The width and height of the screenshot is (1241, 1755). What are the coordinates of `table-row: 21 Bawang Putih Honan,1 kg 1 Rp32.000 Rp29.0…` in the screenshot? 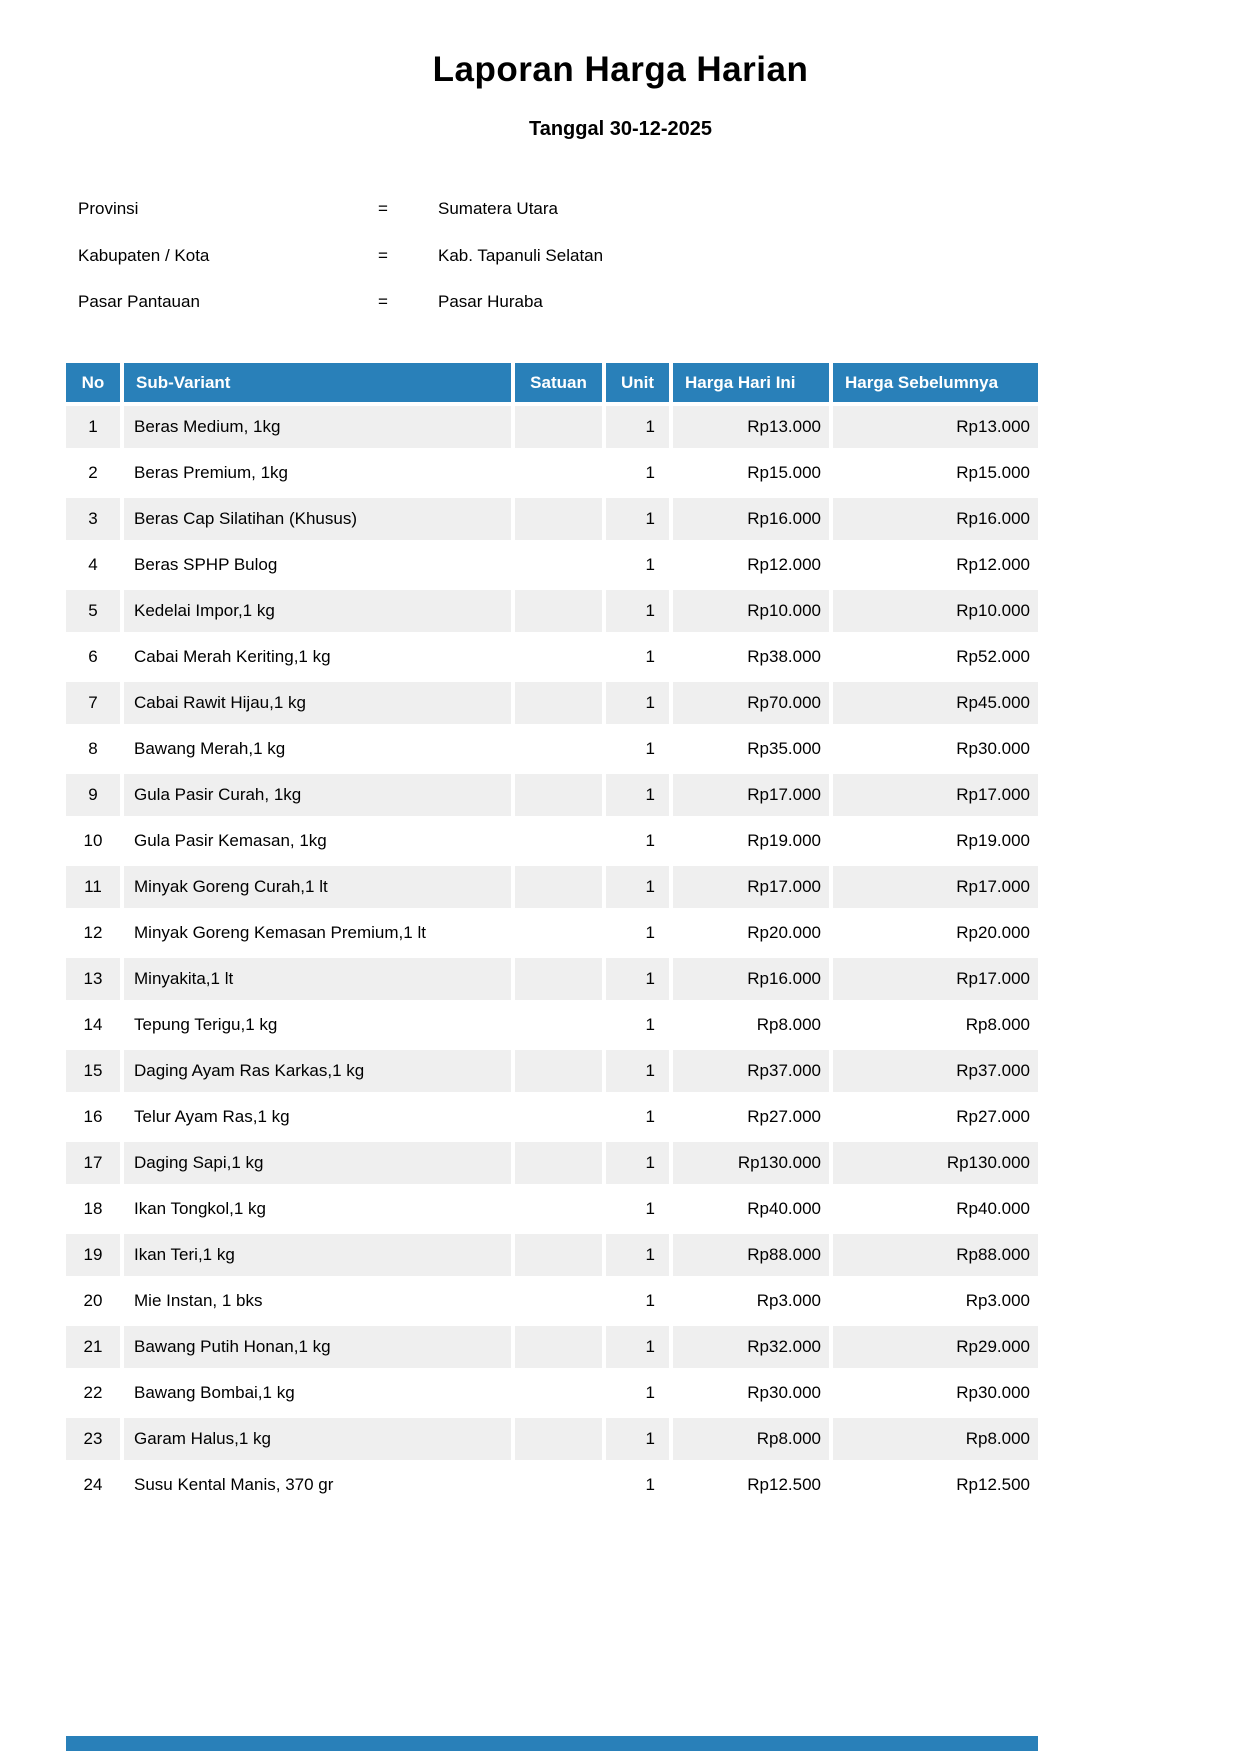 It's located at (552, 1347).